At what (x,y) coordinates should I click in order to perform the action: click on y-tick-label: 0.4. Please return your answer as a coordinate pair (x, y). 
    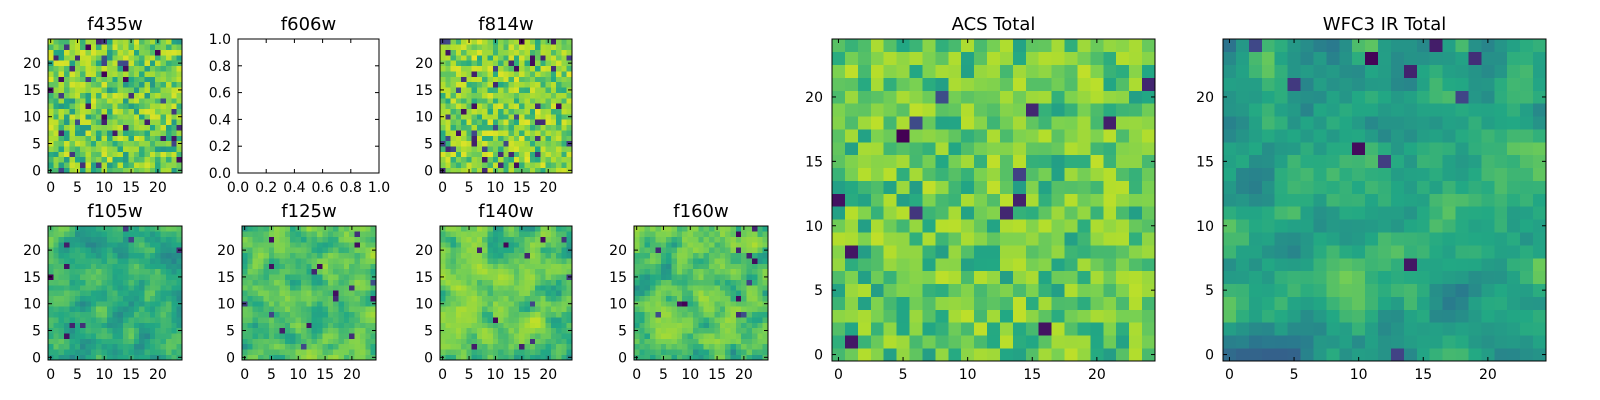
    Looking at the image, I should click on (220, 120).